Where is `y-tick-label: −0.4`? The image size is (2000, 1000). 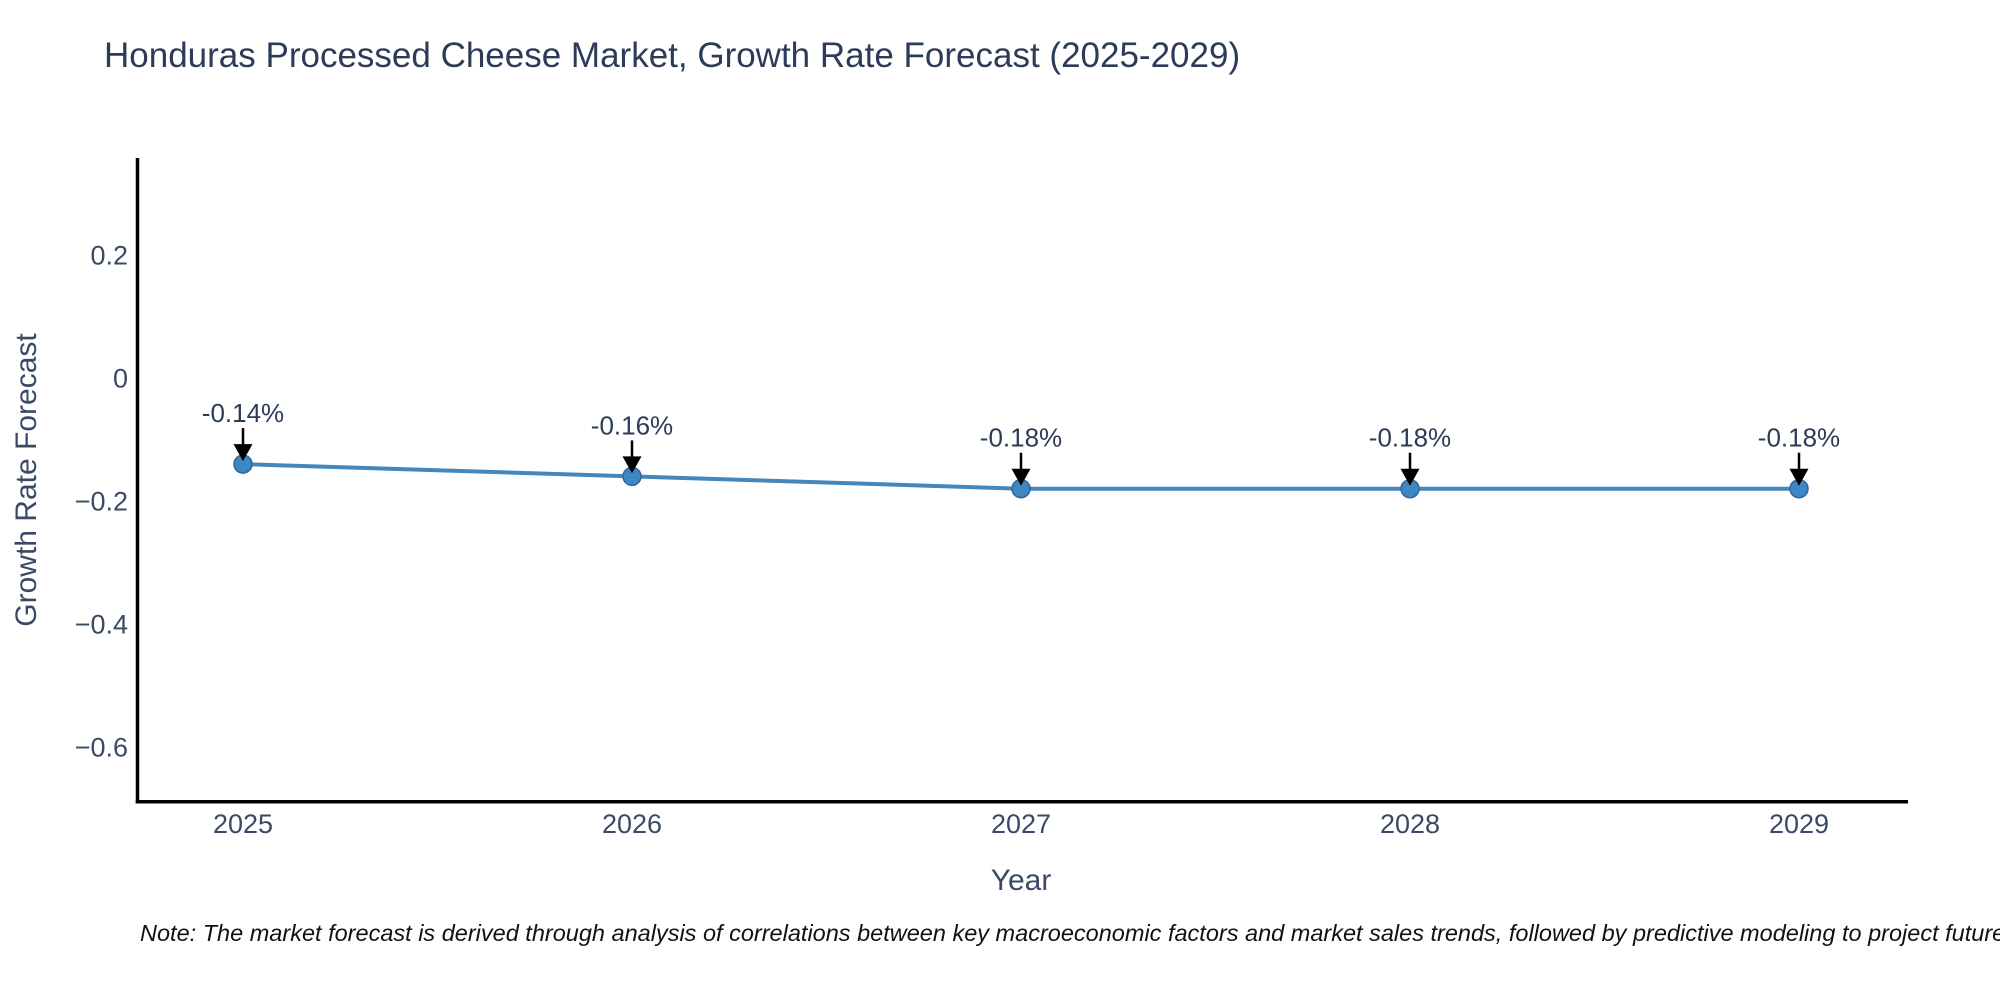 y-tick-label: −0.4 is located at coordinates (101, 625).